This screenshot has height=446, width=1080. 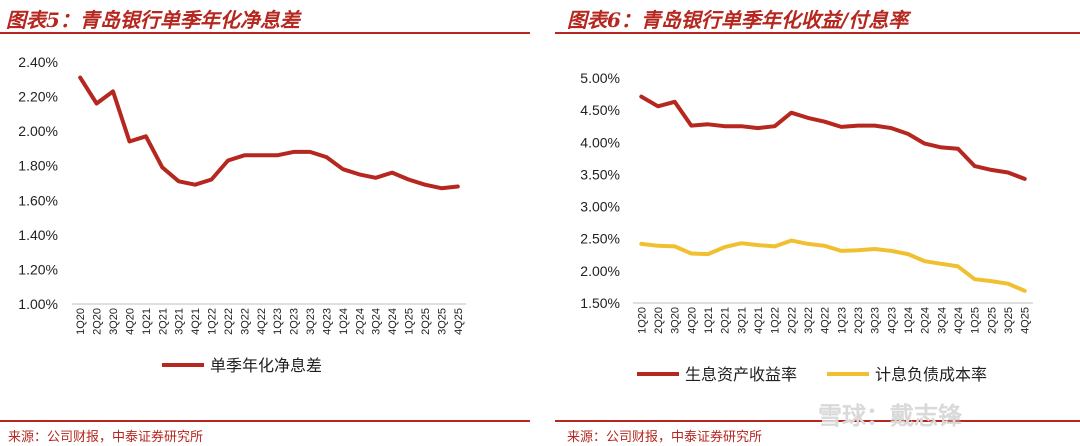 I want to click on left-source-note: 来源：公司财报，中泰证券研究所, so click(x=106, y=437).